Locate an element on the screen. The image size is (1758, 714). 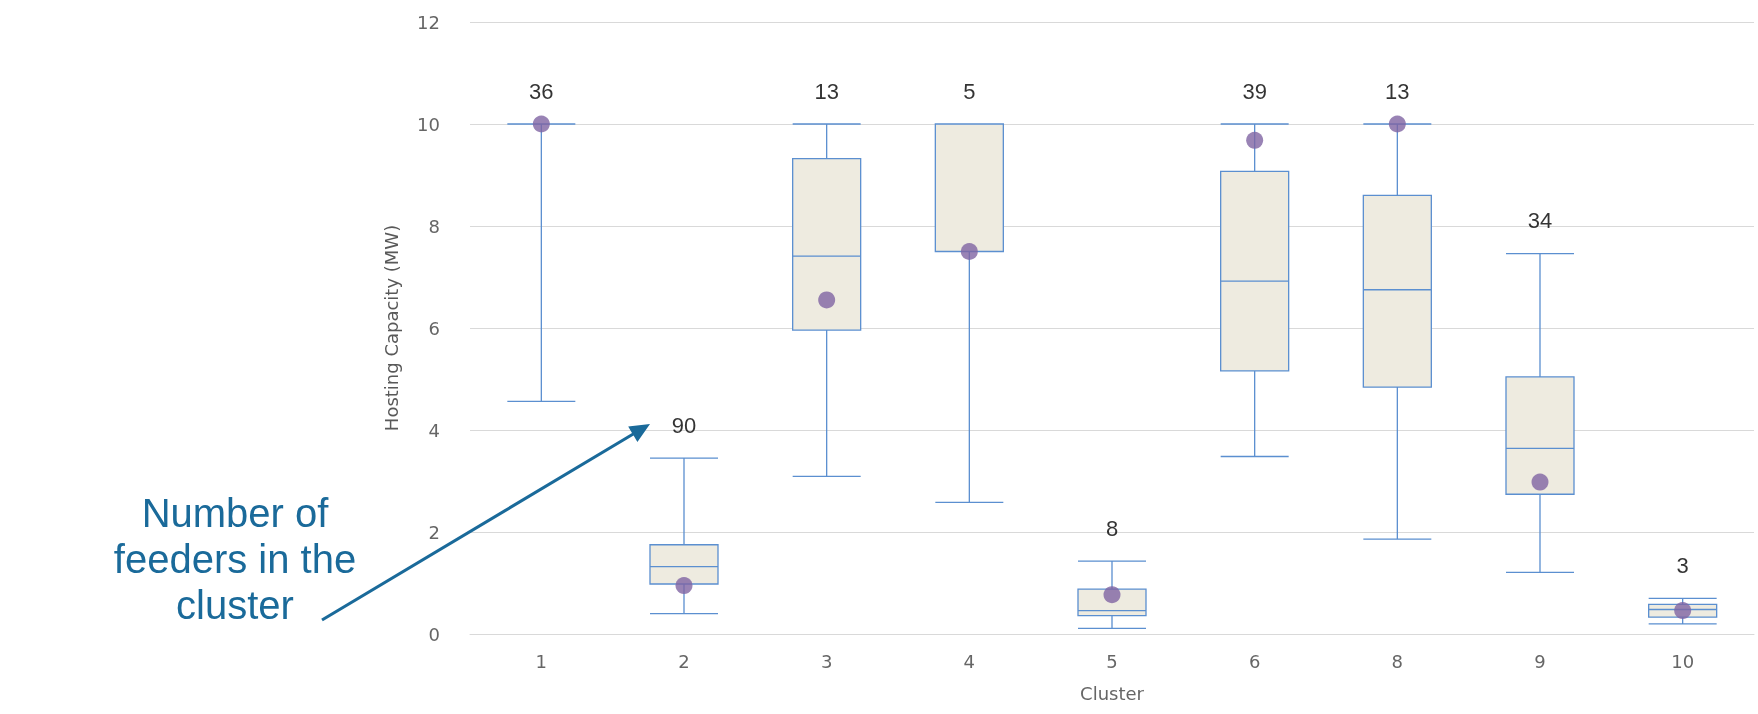
y-tick-label: 4 is located at coordinates (434, 430).